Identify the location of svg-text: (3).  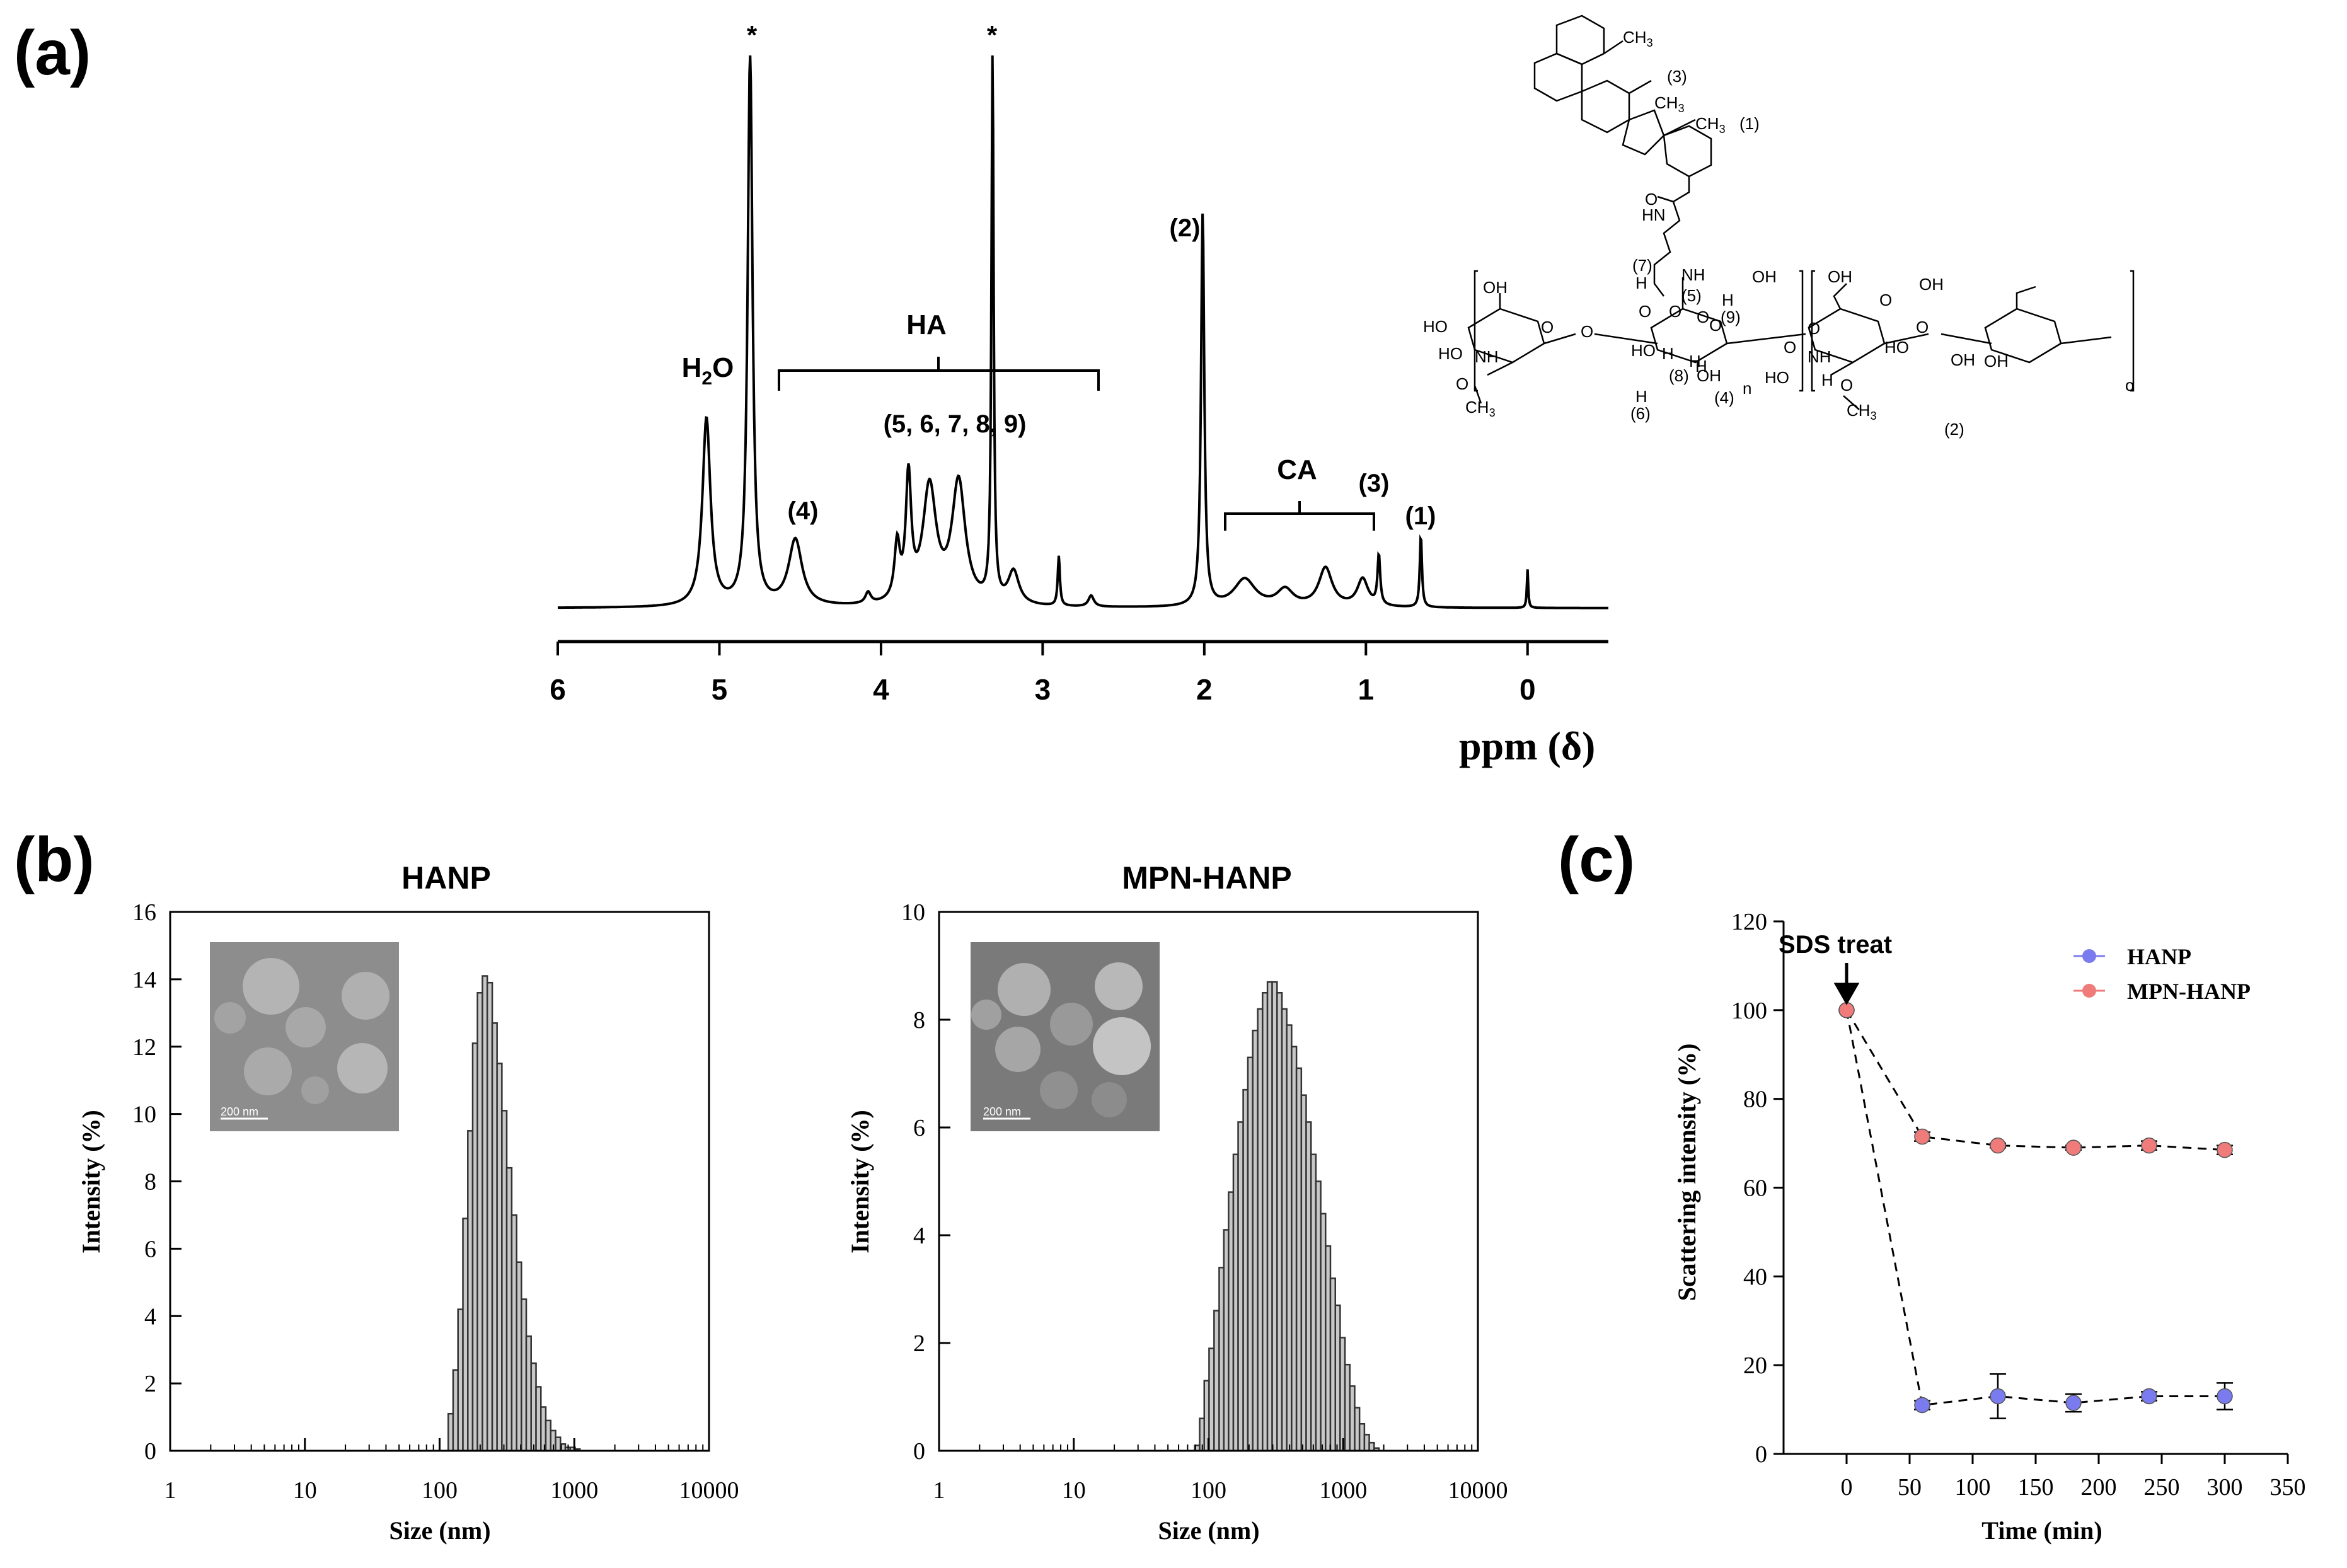
(1677, 76).